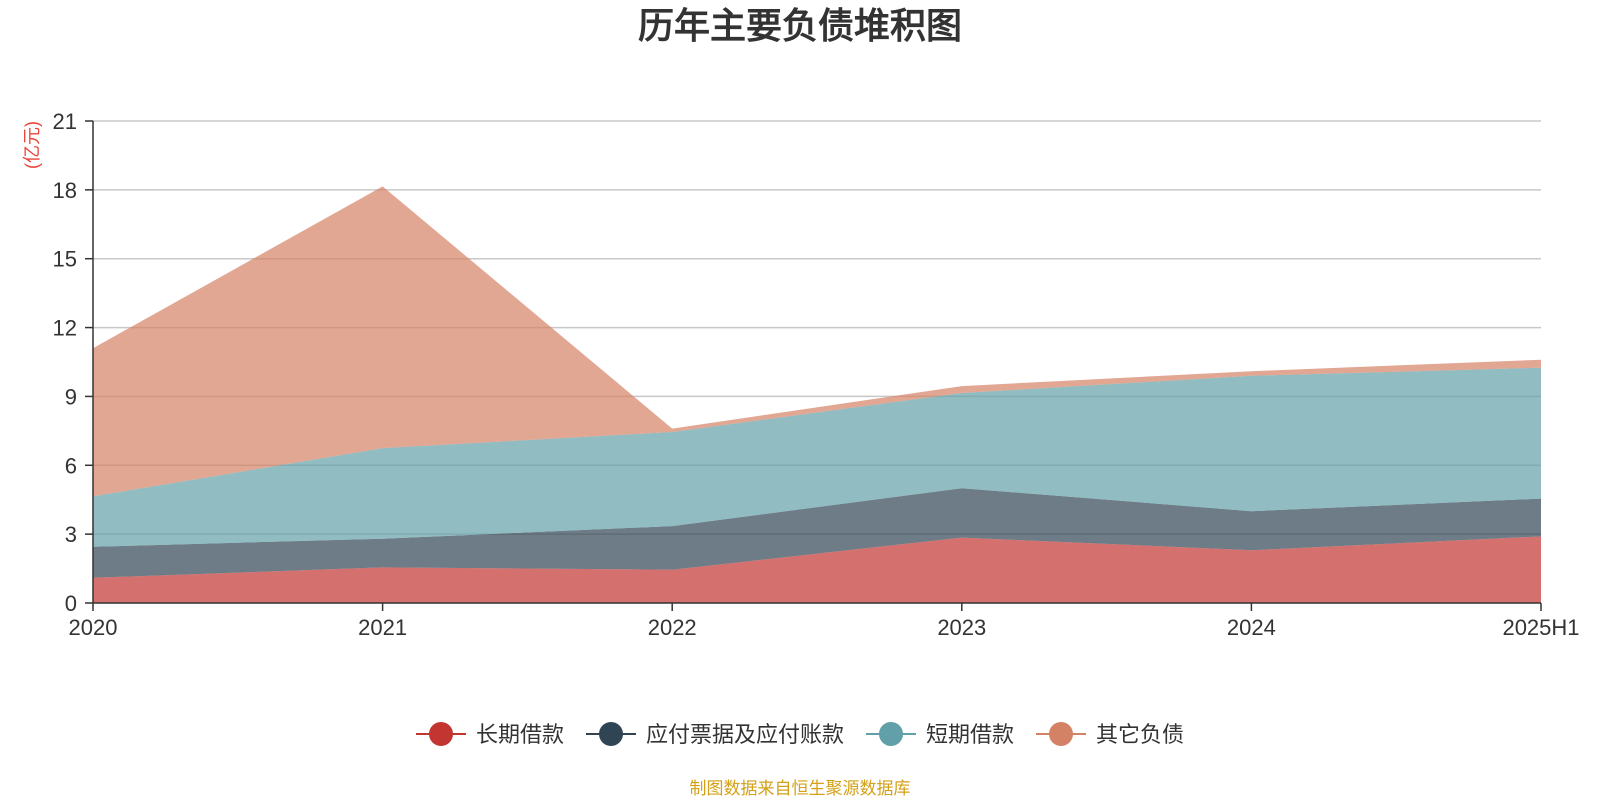  I want to click on legend-label: 长期借款, so click(520, 734).